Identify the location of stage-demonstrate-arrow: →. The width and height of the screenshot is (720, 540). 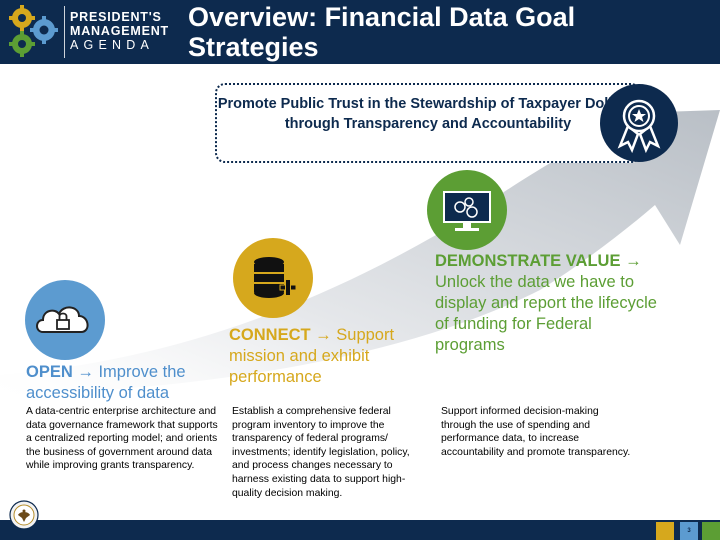
(631, 261).